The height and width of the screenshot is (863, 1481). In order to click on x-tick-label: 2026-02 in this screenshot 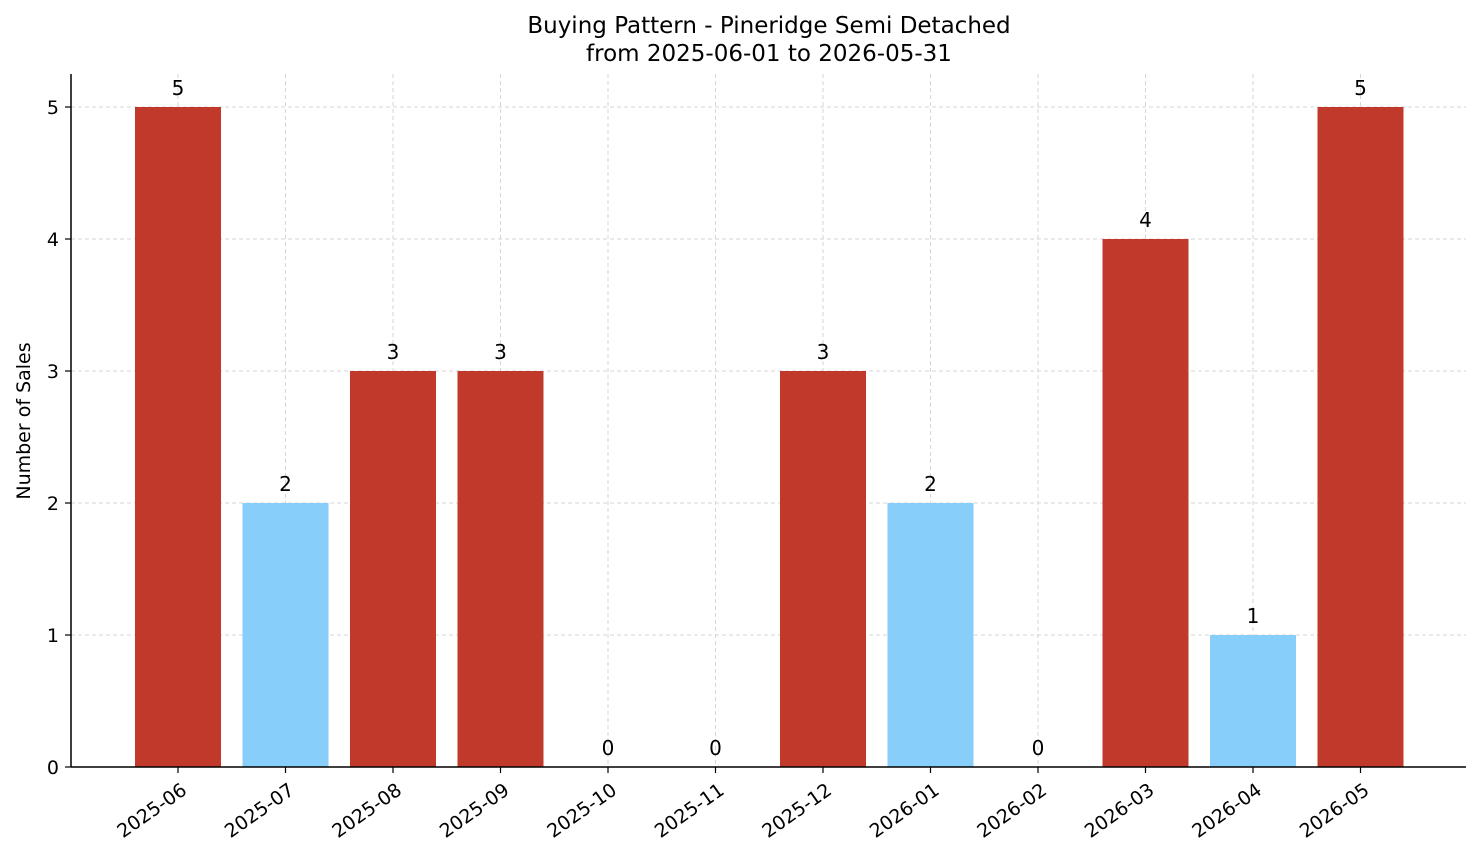, I will do `click(1012, 811)`.